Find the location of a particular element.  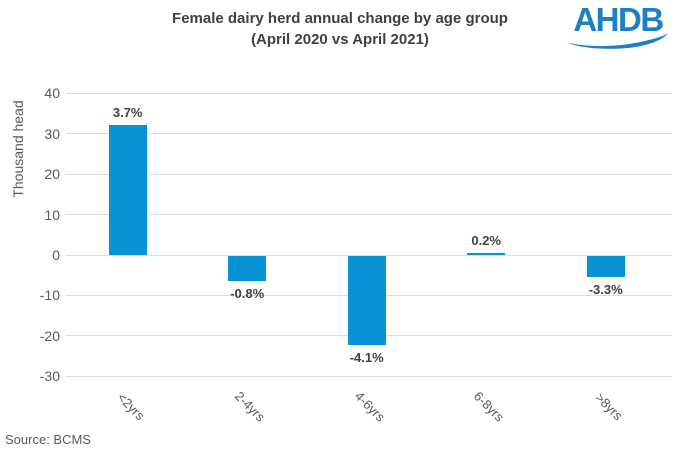

x-tick-label: 6-8yrs is located at coordinates (489, 406).